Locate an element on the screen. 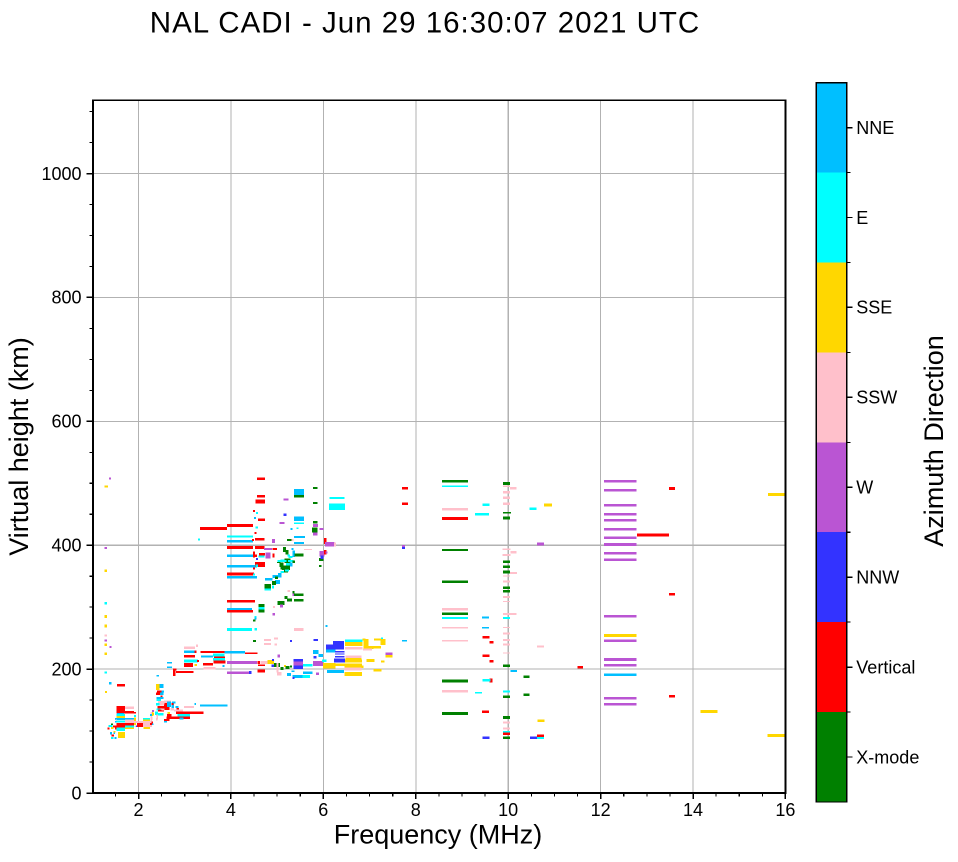 This screenshot has width=958, height=862. svg-text: 14 is located at coordinates (693, 810).